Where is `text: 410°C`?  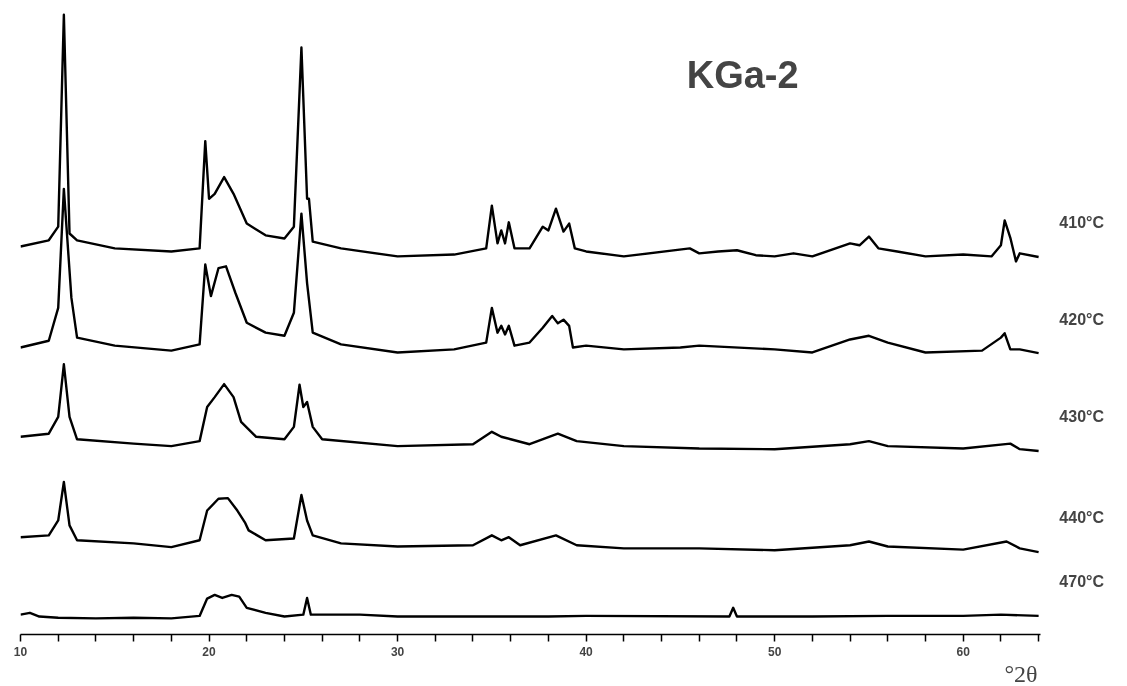
text: 410°C is located at coordinates (1082, 223).